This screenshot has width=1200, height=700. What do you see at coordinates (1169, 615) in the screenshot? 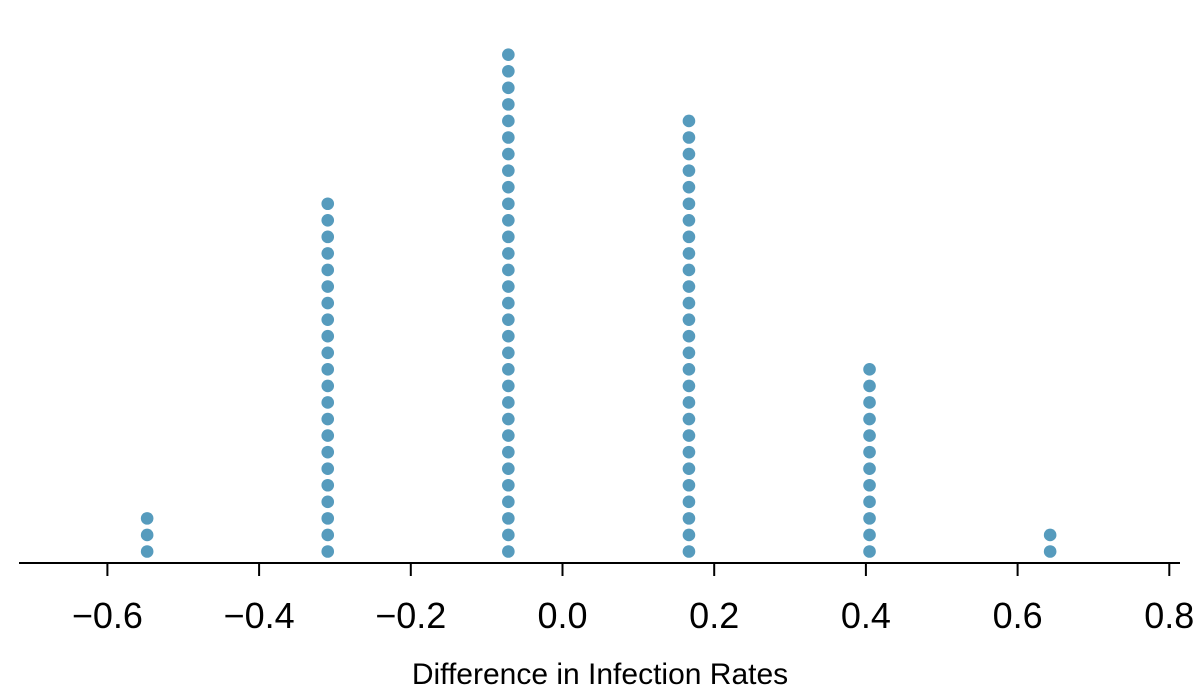
I see `x-tick-label: 0.8` at bounding box center [1169, 615].